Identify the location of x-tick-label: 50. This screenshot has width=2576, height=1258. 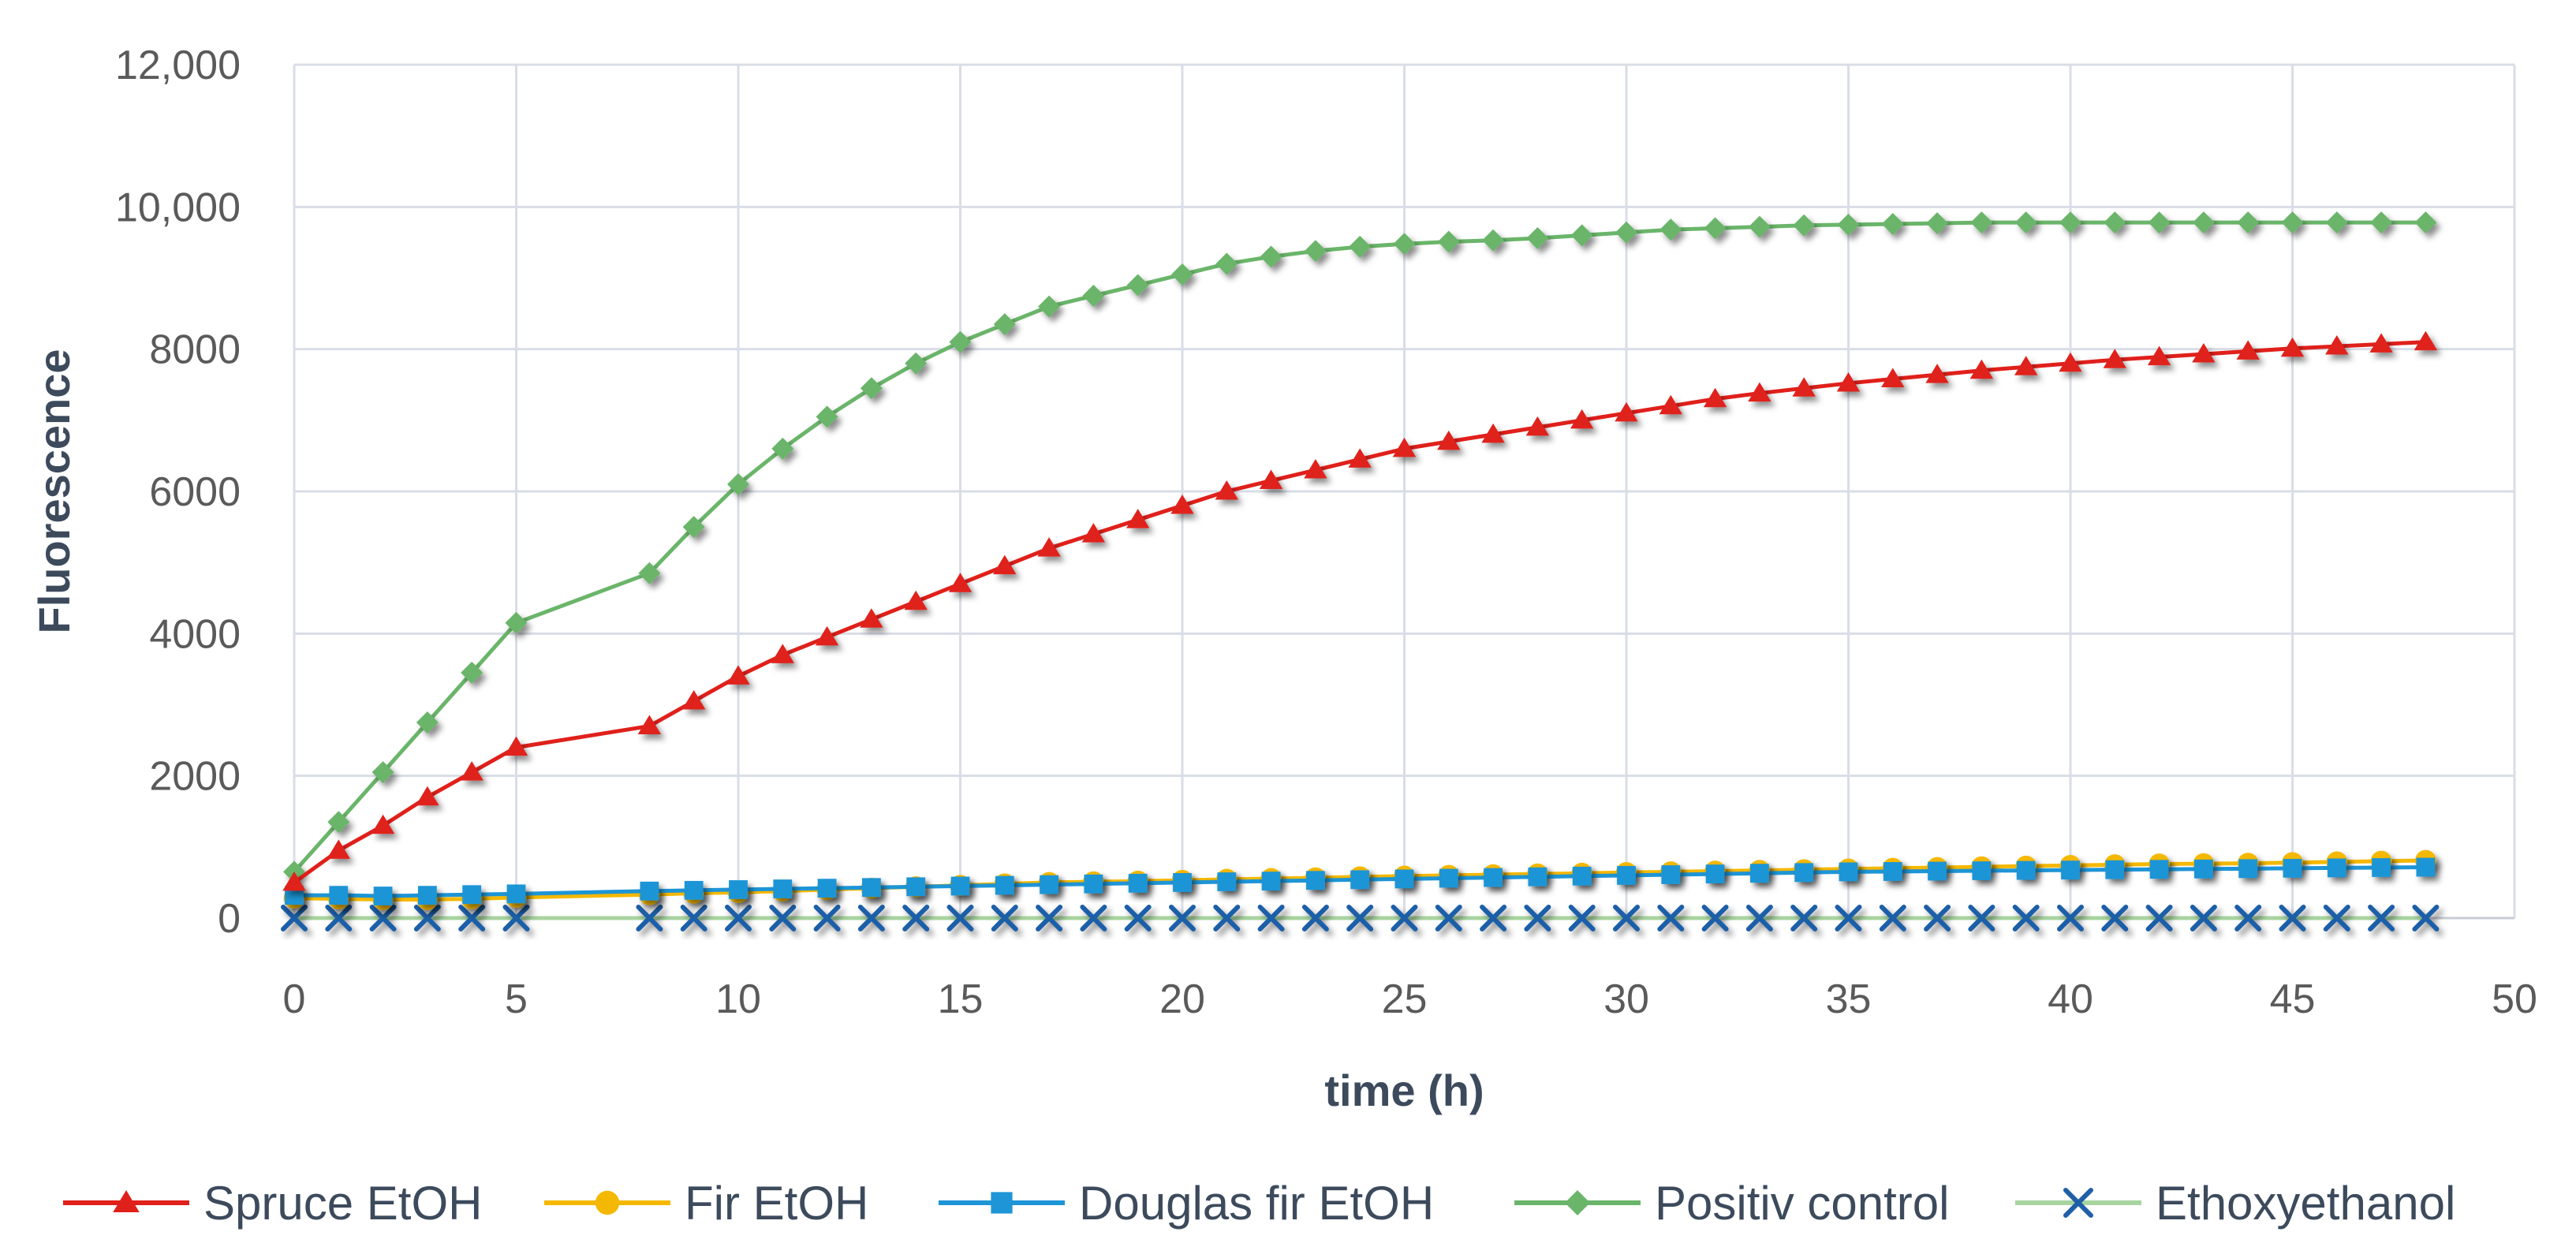
(2514, 999).